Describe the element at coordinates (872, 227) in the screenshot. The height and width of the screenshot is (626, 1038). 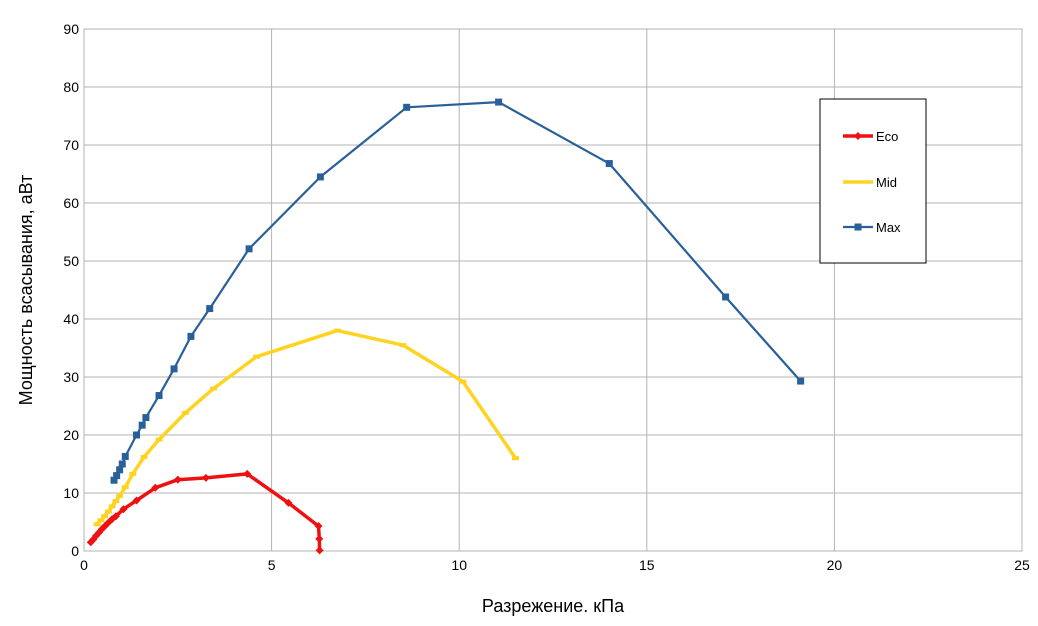
I see `legend-item-max: Max` at that location.